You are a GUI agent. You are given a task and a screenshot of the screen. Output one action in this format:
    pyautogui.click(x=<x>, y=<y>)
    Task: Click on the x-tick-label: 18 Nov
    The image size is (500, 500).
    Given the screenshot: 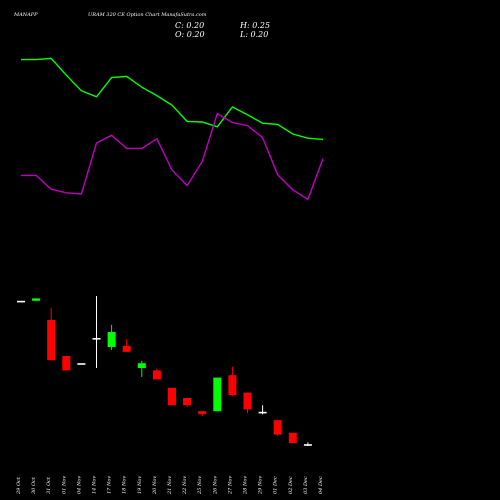 What is the action you would take?
    pyautogui.click(x=125, y=485)
    